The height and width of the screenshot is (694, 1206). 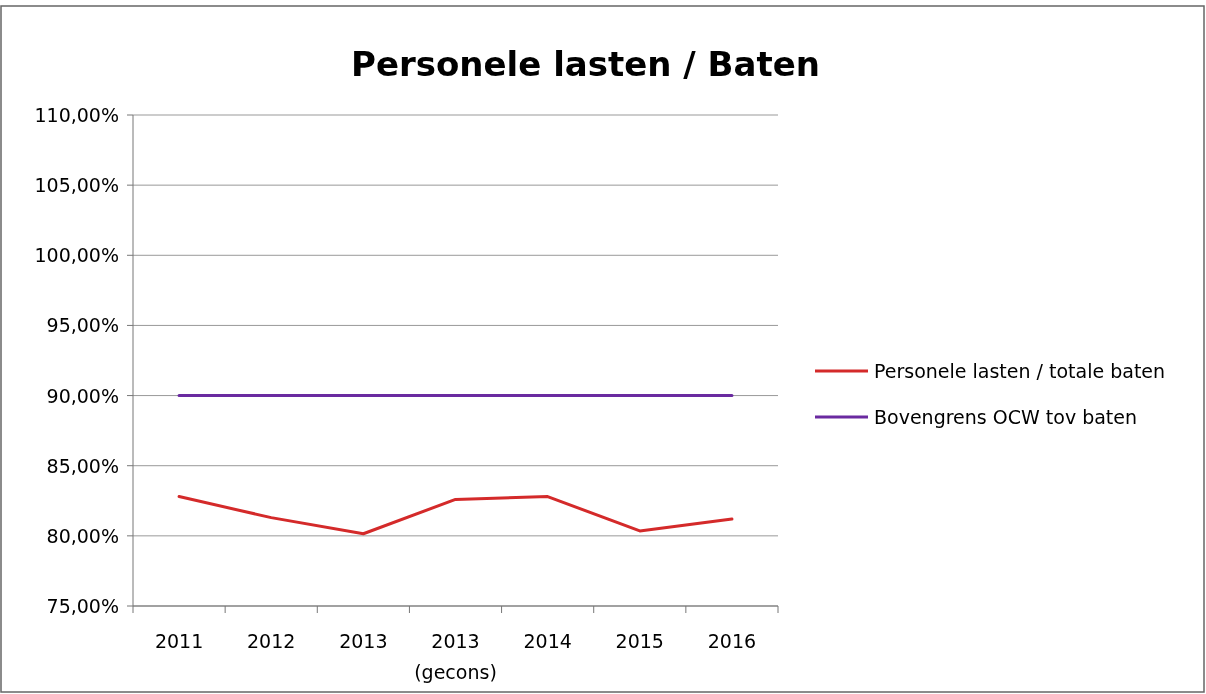 What do you see at coordinates (547, 641) in the screenshot?
I see `x-tick-label: 2014` at bounding box center [547, 641].